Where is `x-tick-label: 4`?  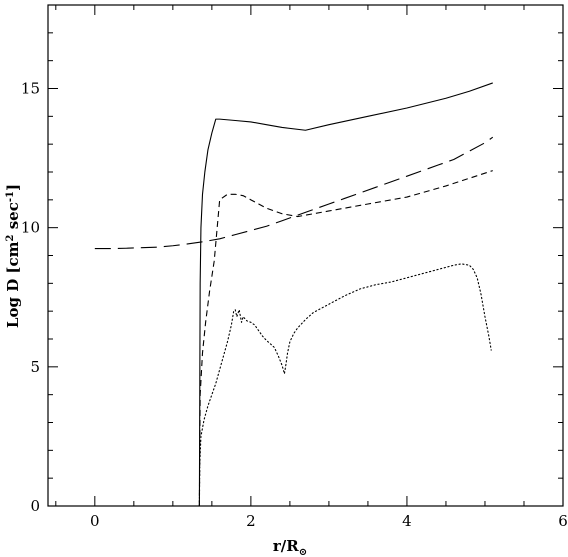 x-tick-label: 4 is located at coordinates (407, 521).